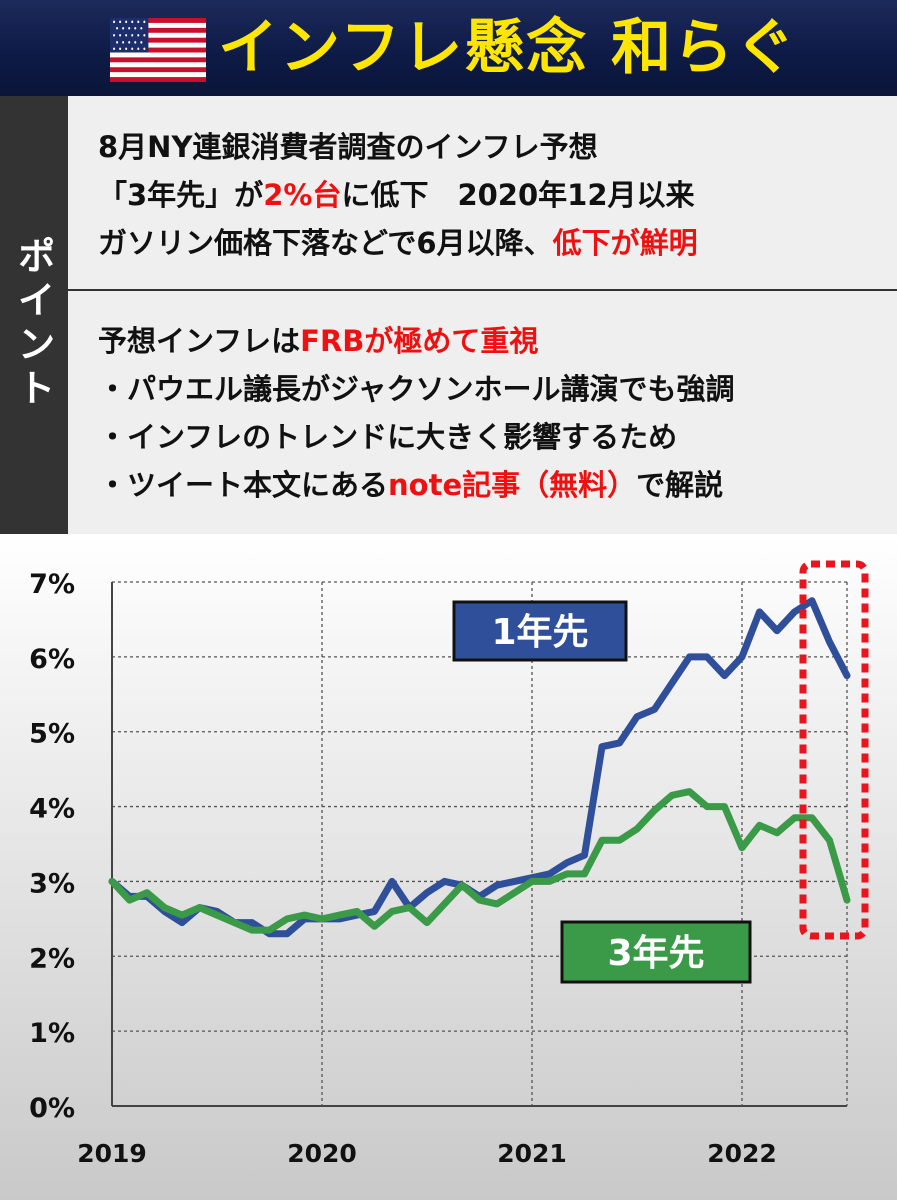  I want to click on point-line: ガソリン価格下落などで6月以降、低下が鮮明, so click(398, 241).